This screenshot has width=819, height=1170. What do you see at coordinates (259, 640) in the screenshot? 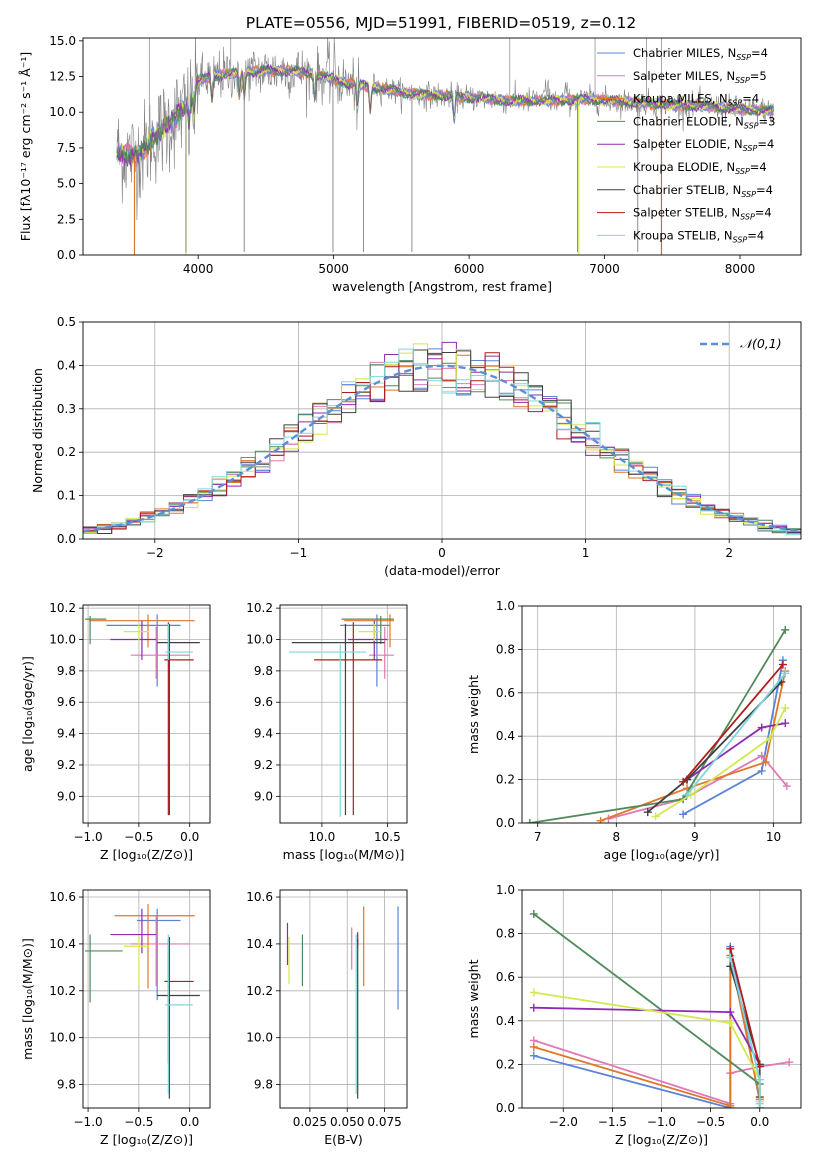
I see `y-tick-label: 10.0` at bounding box center [259, 640].